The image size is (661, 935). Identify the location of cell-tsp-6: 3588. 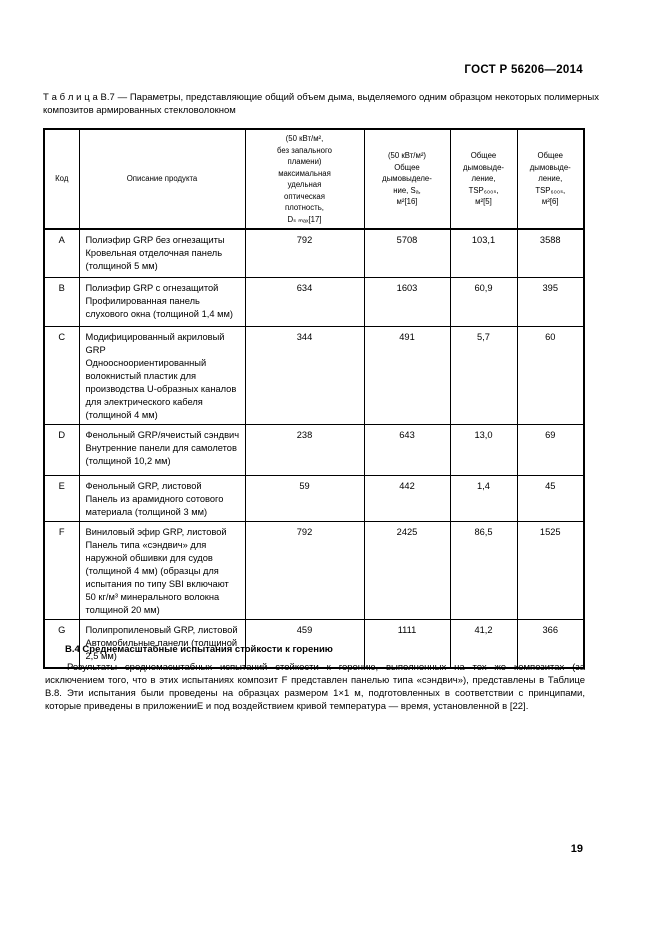
(550, 253).